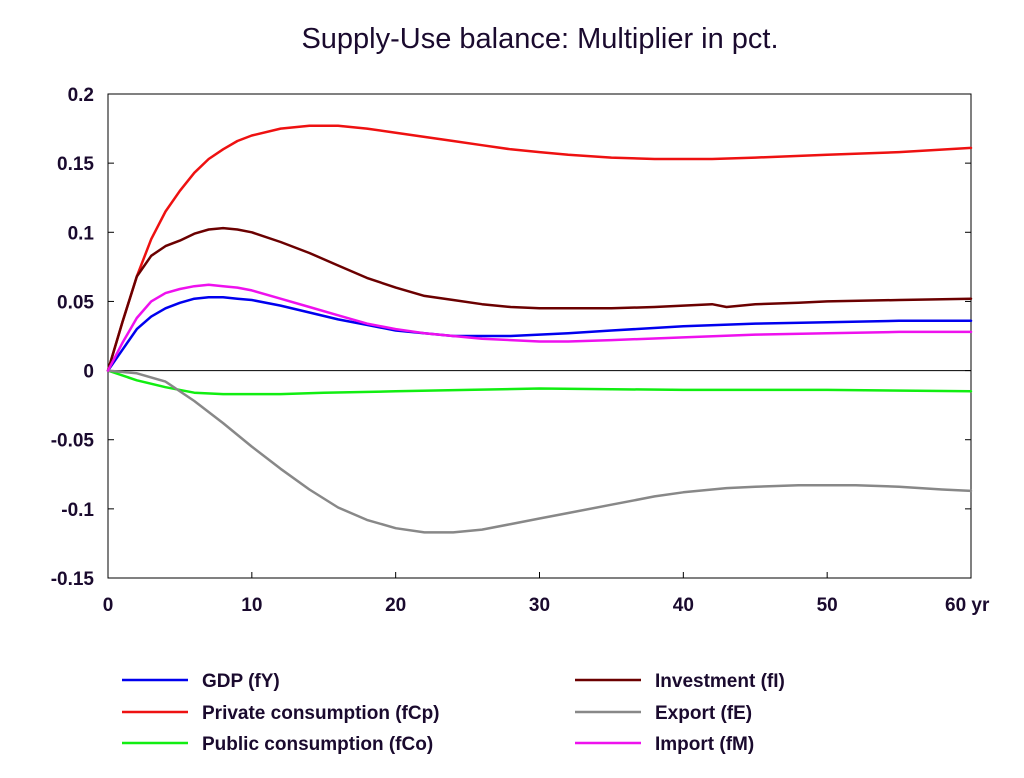  Describe the element at coordinates (827, 605) in the screenshot. I see `x-tick-label: 50` at that location.